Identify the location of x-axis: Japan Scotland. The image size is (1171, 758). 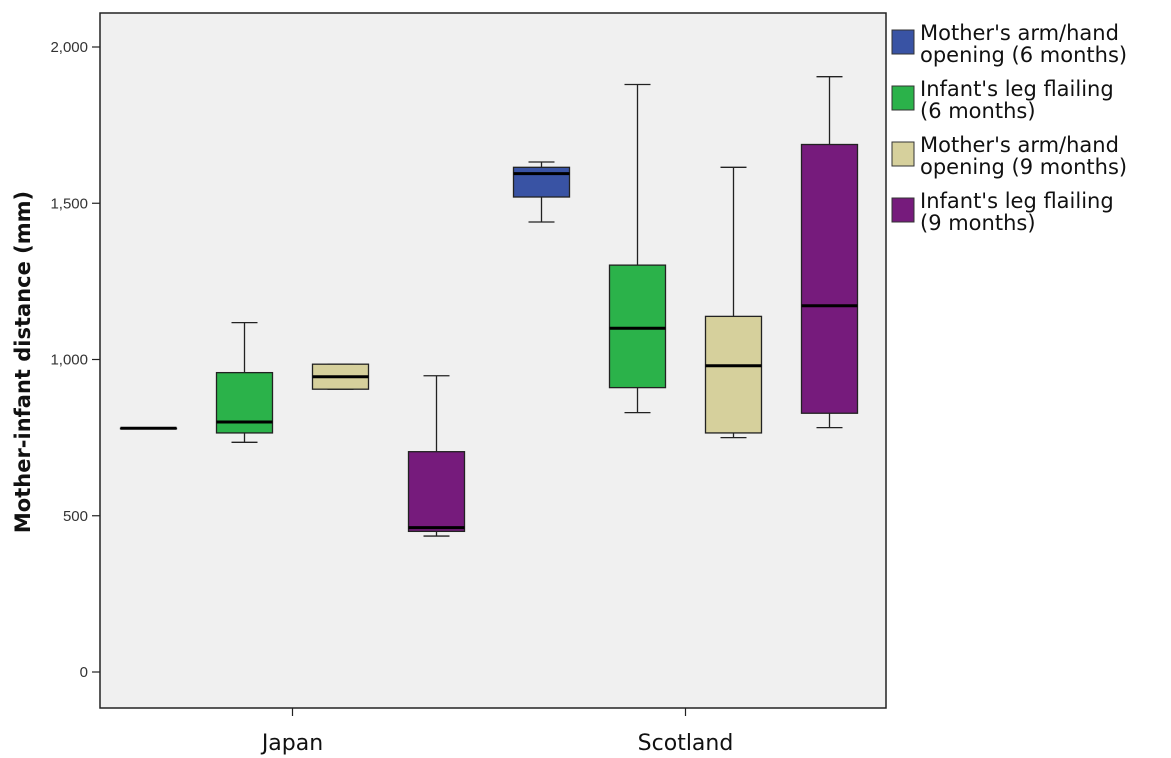
(497, 732).